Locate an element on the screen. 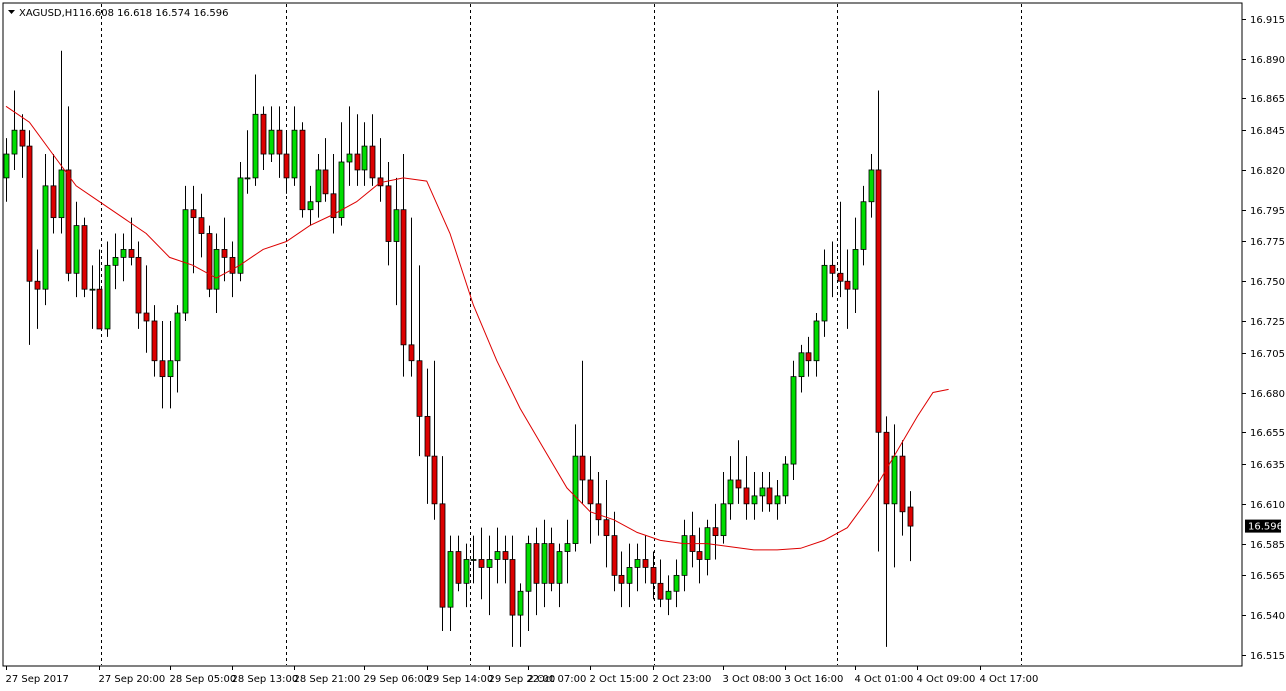 This screenshot has height=691, width=1286. price-tick-label: 16.725 is located at coordinates (1267, 322).